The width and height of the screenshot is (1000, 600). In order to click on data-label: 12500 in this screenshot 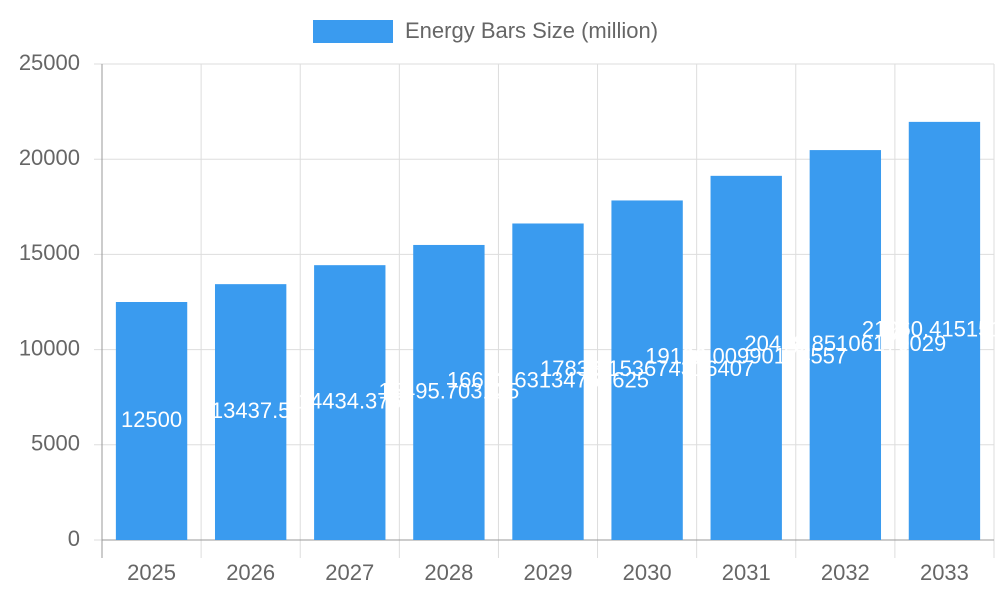, I will do `click(151, 419)`.